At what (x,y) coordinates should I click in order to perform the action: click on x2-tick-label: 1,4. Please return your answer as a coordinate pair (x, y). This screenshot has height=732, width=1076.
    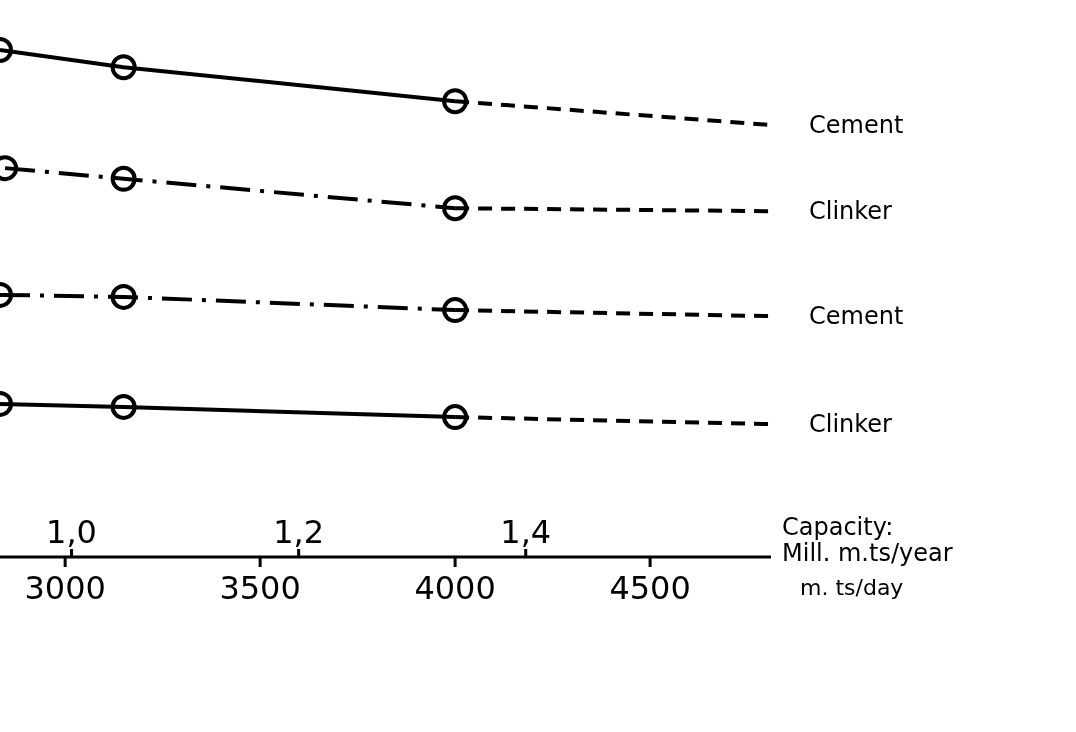
    Looking at the image, I should click on (526, 532).